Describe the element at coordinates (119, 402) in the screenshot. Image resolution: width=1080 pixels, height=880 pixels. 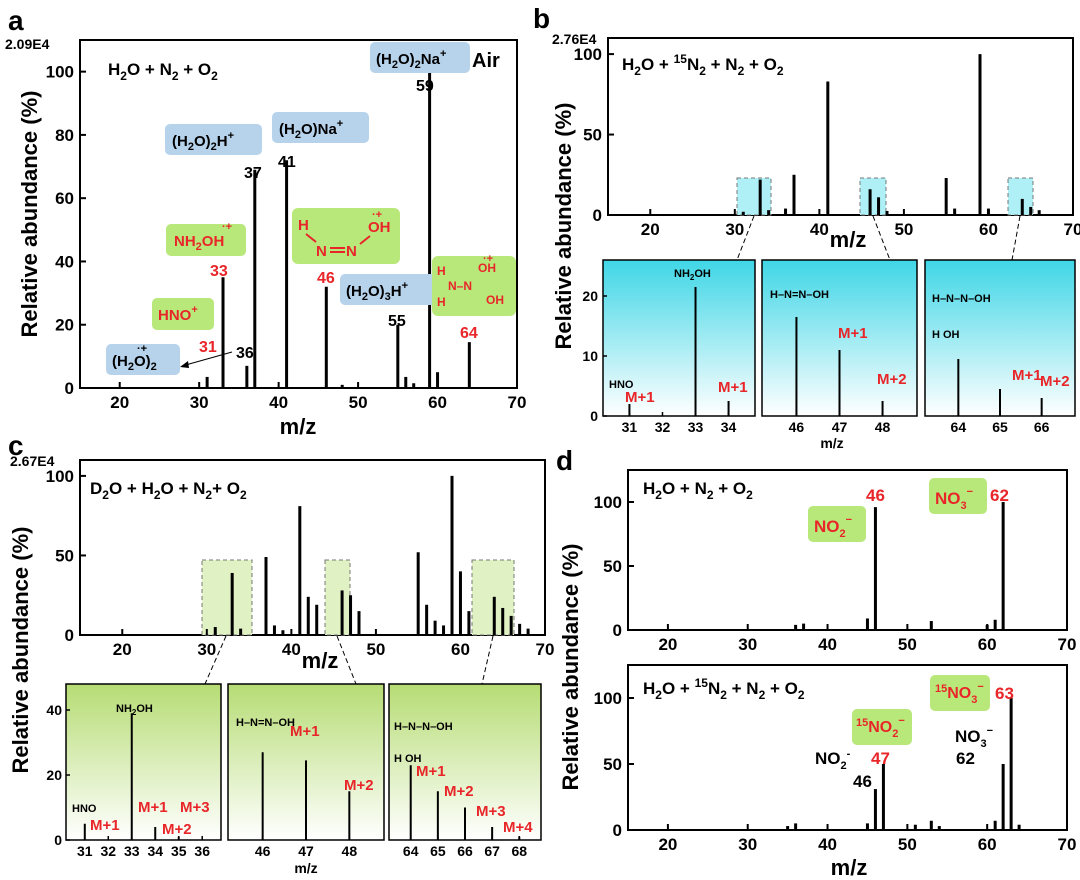
I see `a-xtick-20: 20` at that location.